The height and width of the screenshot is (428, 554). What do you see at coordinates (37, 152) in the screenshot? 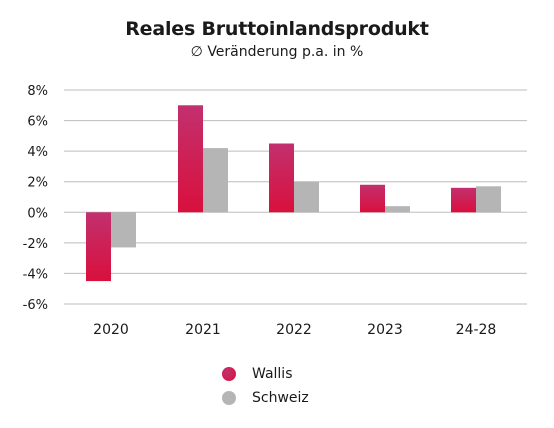
I see `y-tick-label: 4%` at bounding box center [37, 152].